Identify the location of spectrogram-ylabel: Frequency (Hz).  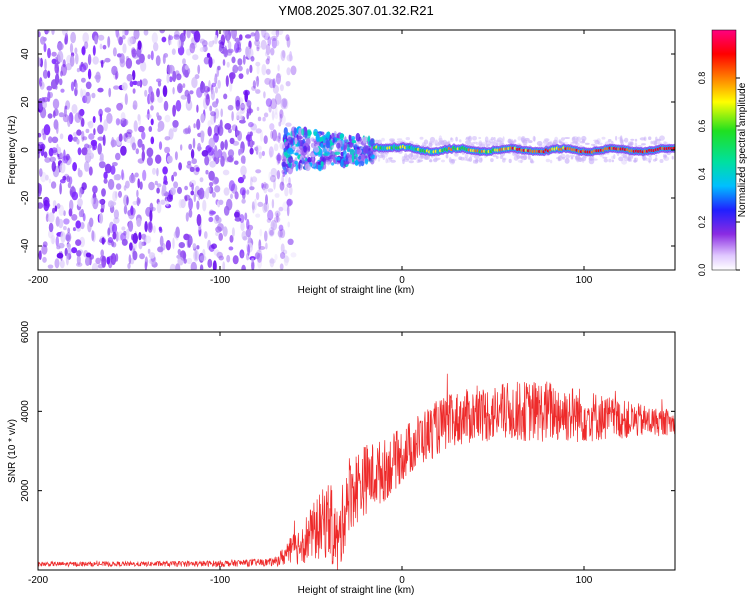
(12, 150).